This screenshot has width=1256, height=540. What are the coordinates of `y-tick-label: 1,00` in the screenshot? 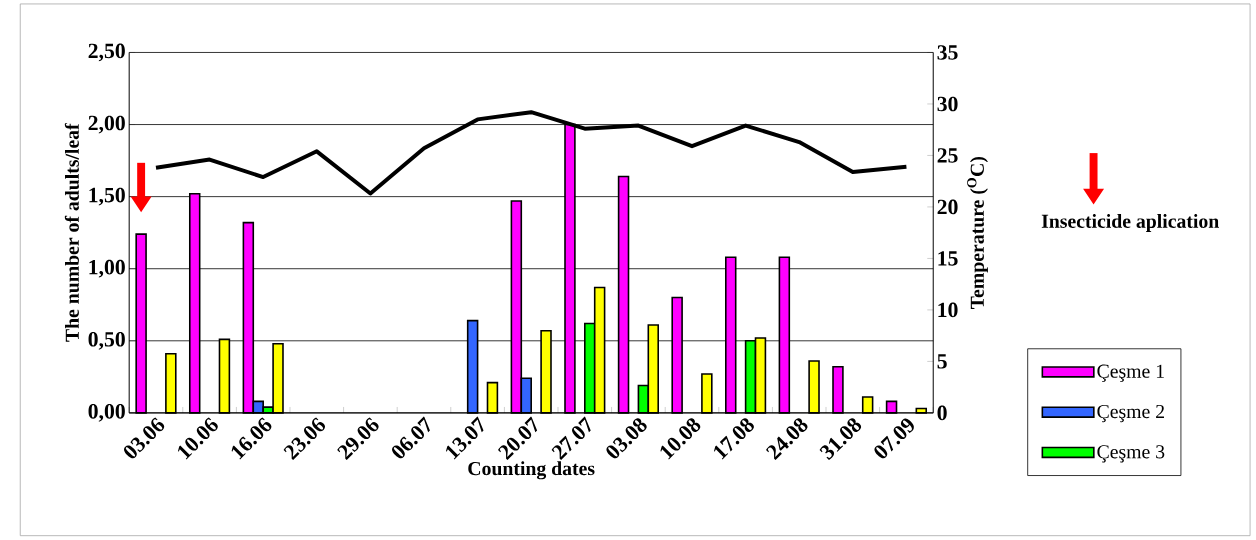 It's located at (107, 269).